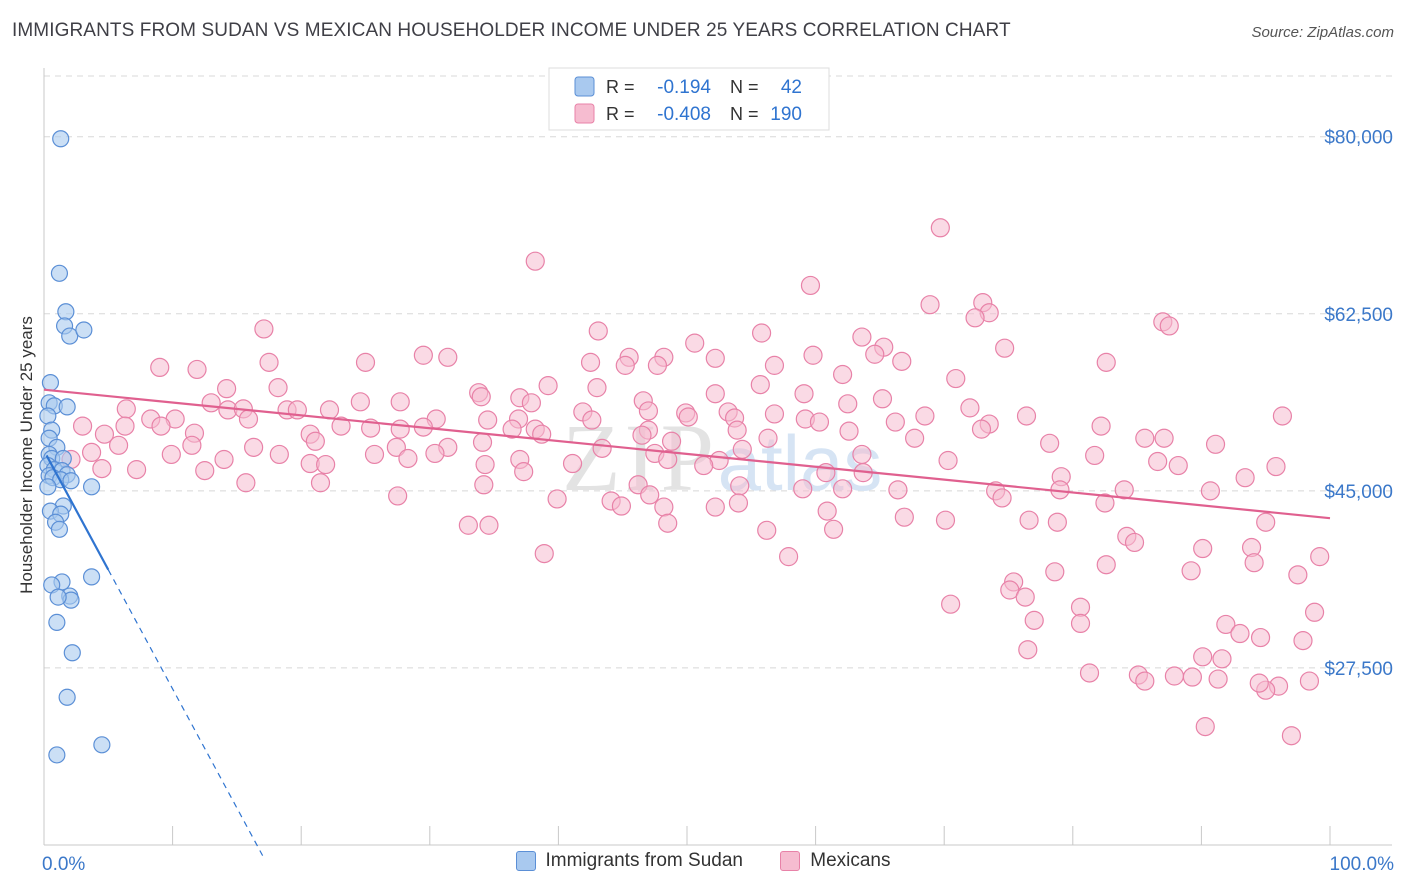 This screenshot has height=892, width=1406. I want to click on y-tick-label-2: $45,000, so click(1358, 492).